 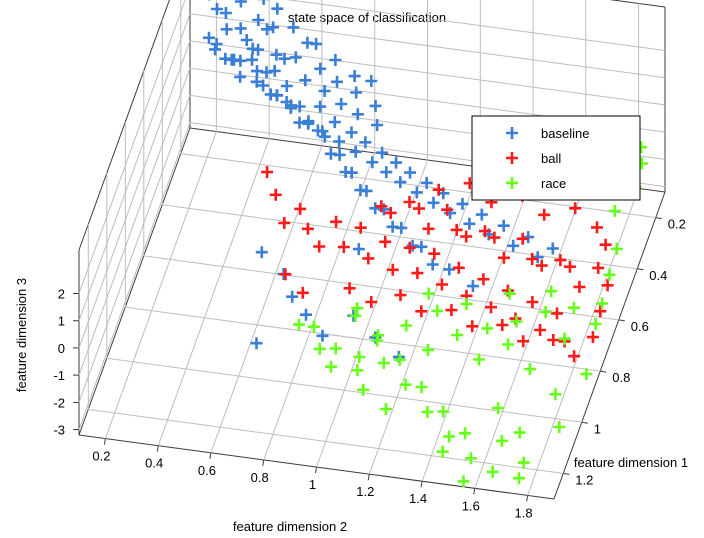 What do you see at coordinates (61, 348) in the screenshot?
I see `z-tick-label: 0` at bounding box center [61, 348].